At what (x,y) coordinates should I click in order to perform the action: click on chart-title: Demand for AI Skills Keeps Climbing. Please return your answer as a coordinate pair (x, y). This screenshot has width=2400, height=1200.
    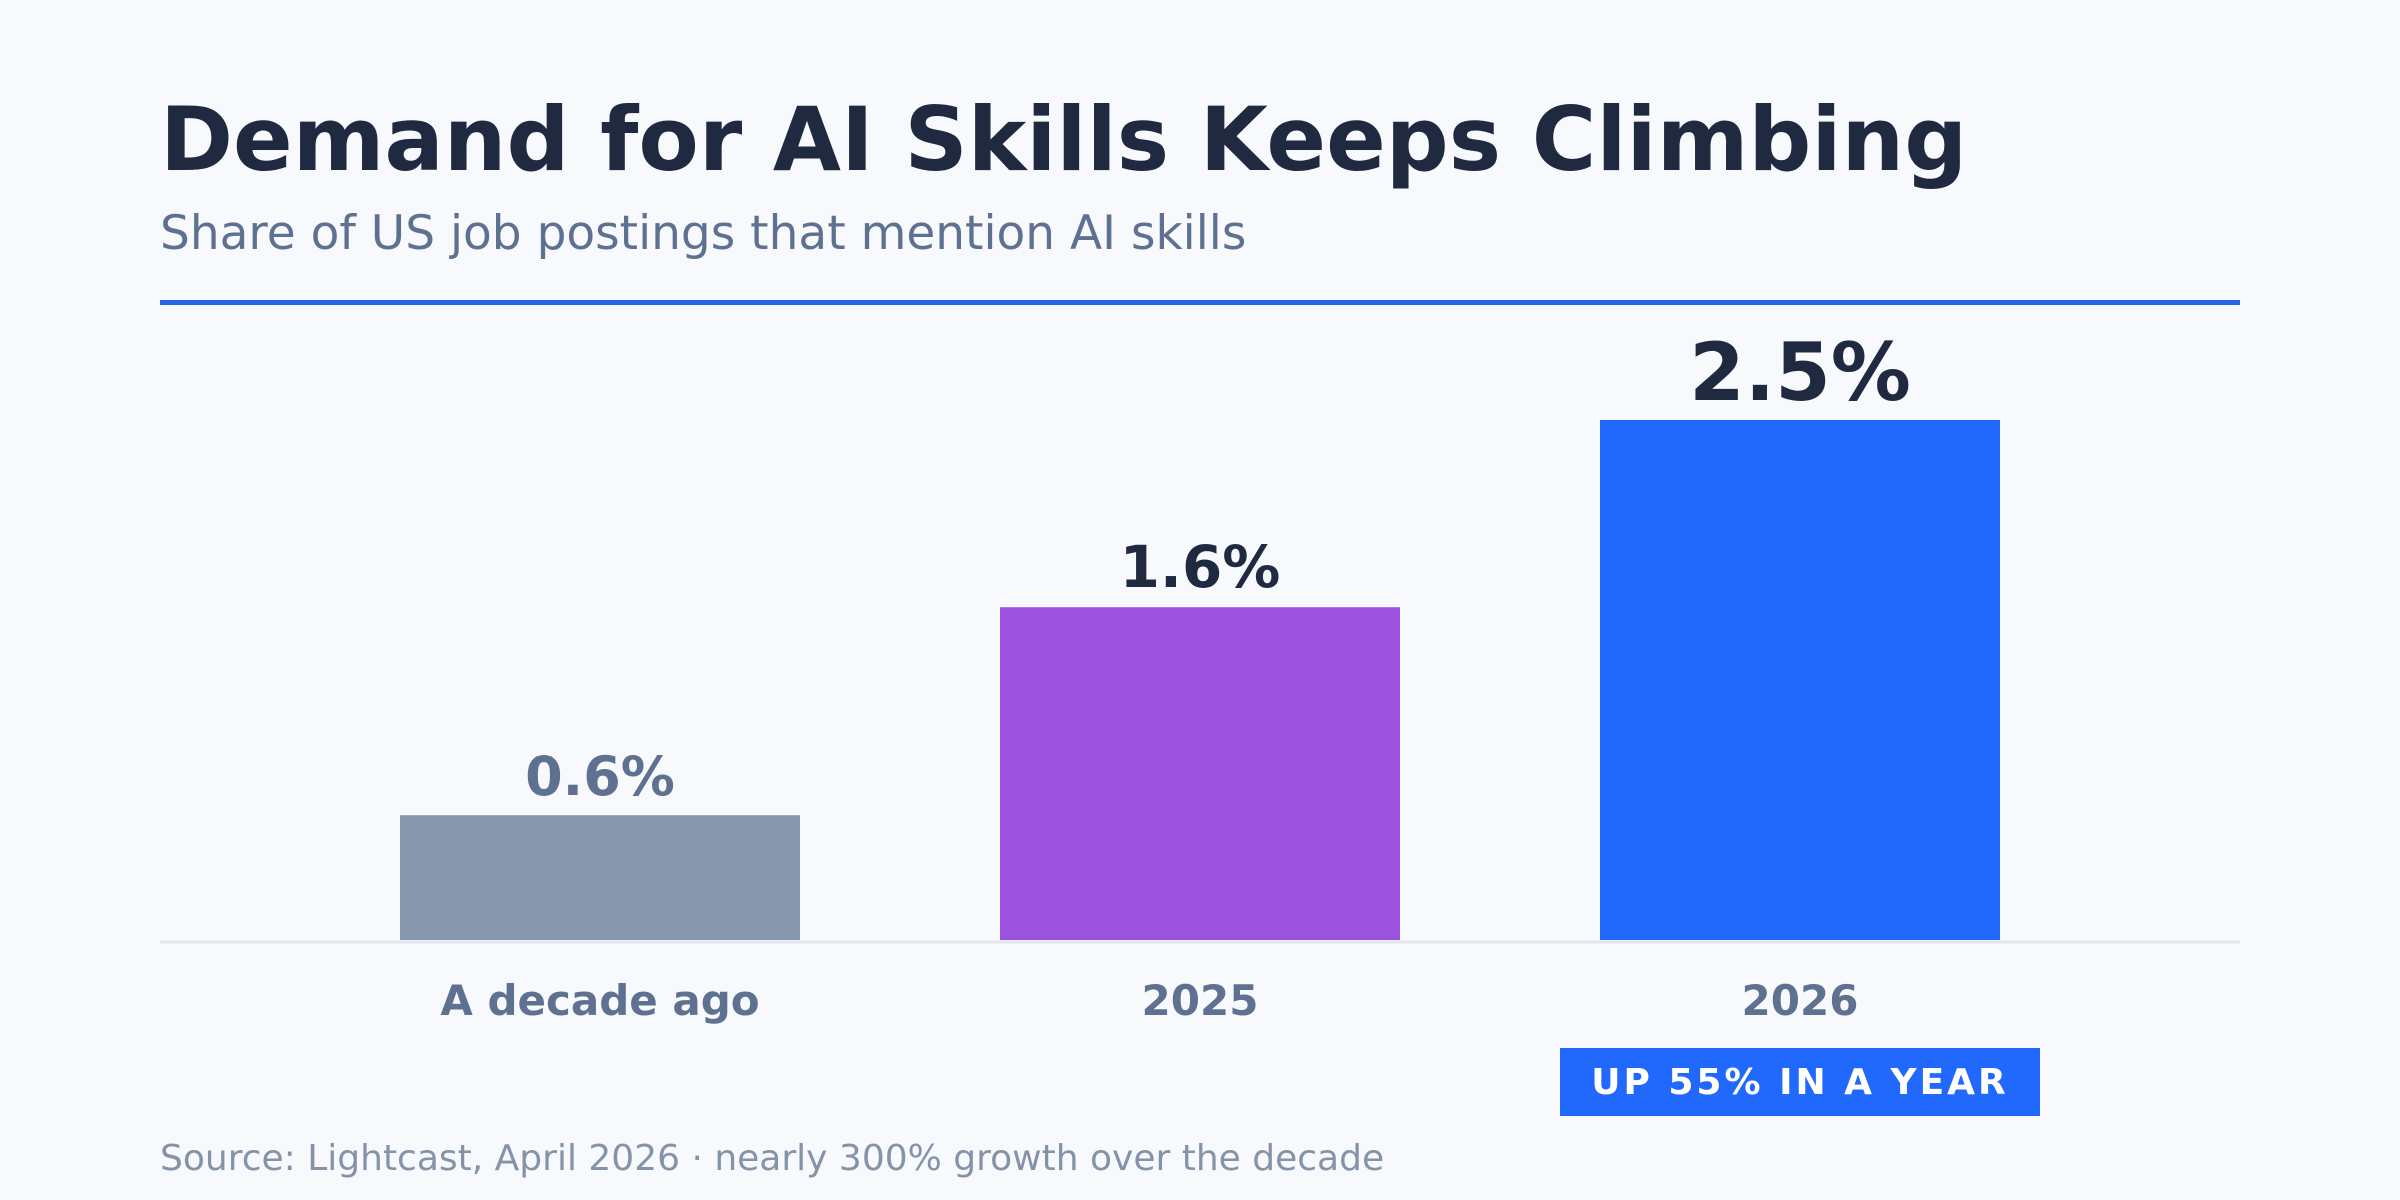
    Looking at the image, I should click on (1064, 139).